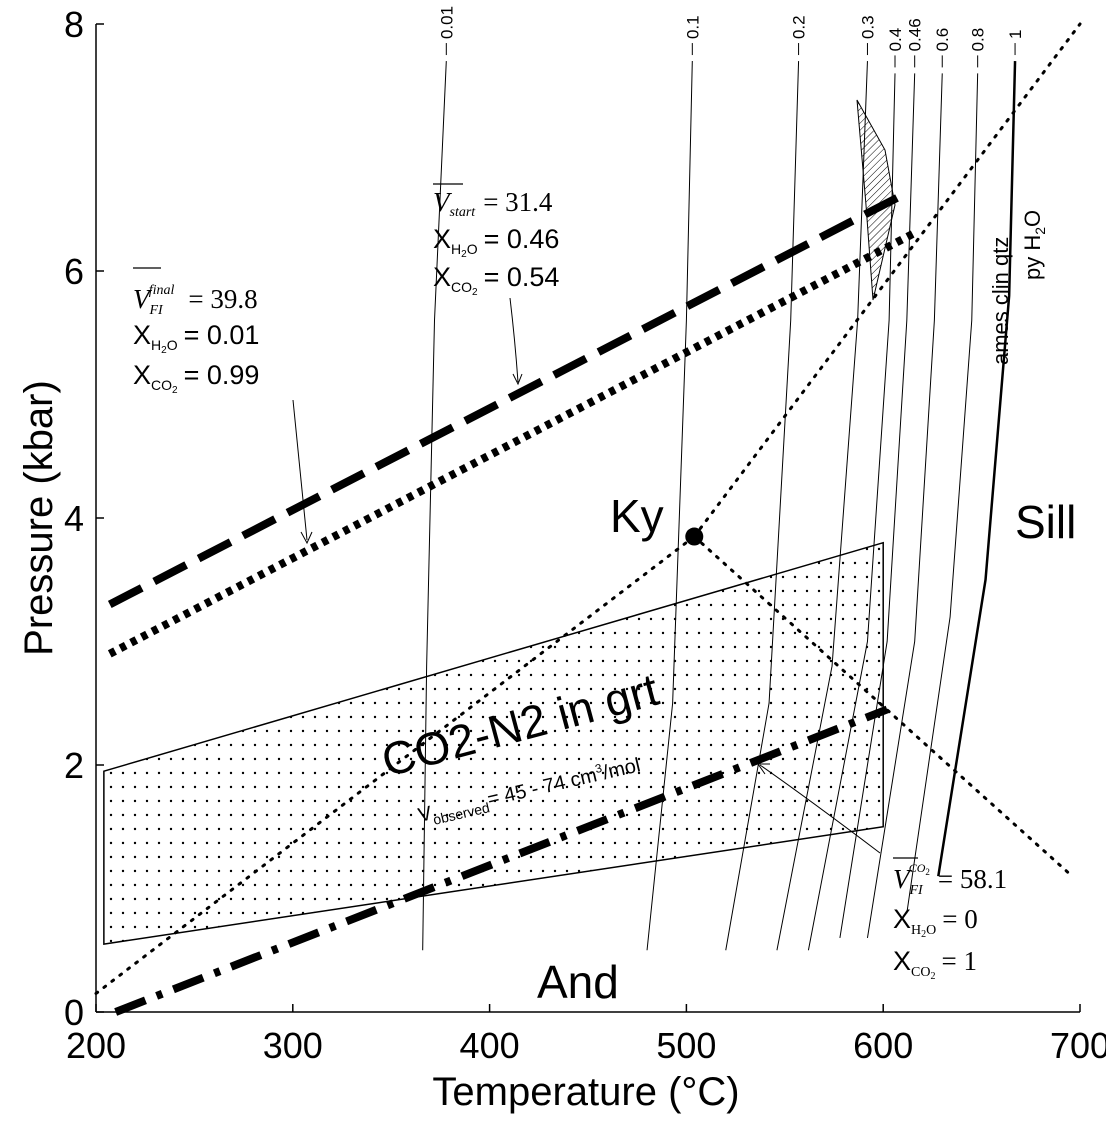 The image size is (1106, 1122). What do you see at coordinates (895, 40) in the screenshot?
I see `isopleth-label: 0.4` at bounding box center [895, 40].